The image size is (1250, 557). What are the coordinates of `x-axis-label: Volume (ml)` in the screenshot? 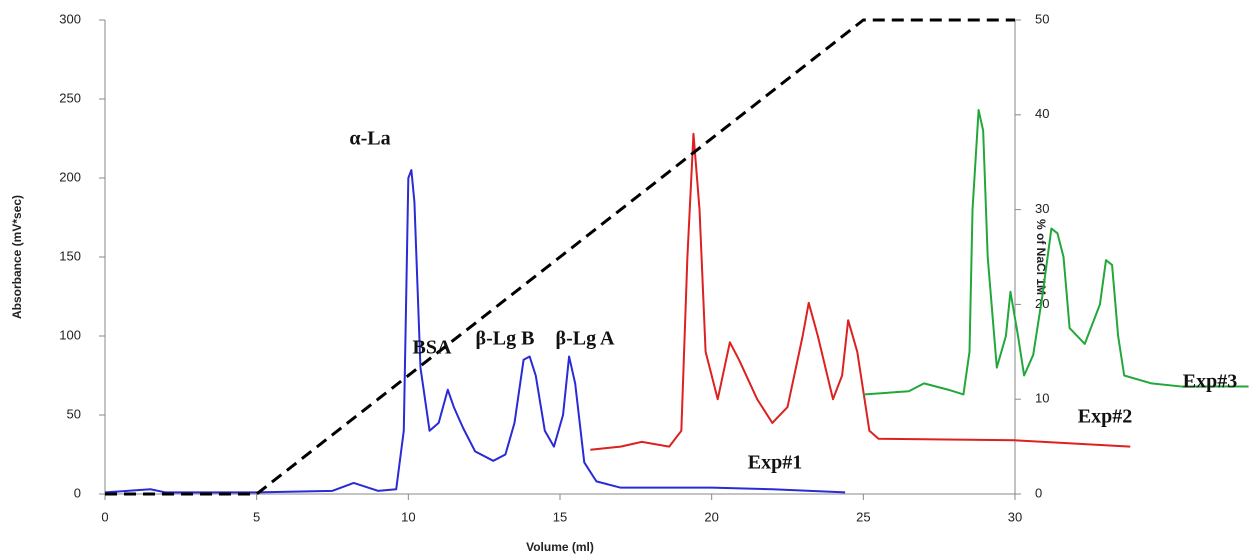 It's located at (560, 547).